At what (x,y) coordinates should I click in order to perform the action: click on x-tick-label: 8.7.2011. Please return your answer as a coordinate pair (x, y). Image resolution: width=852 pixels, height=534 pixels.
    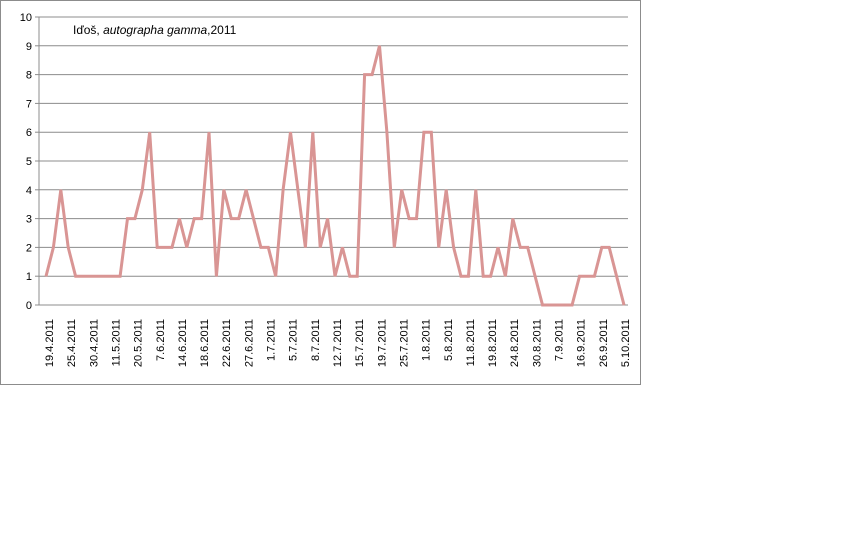
    Looking at the image, I should click on (316, 340).